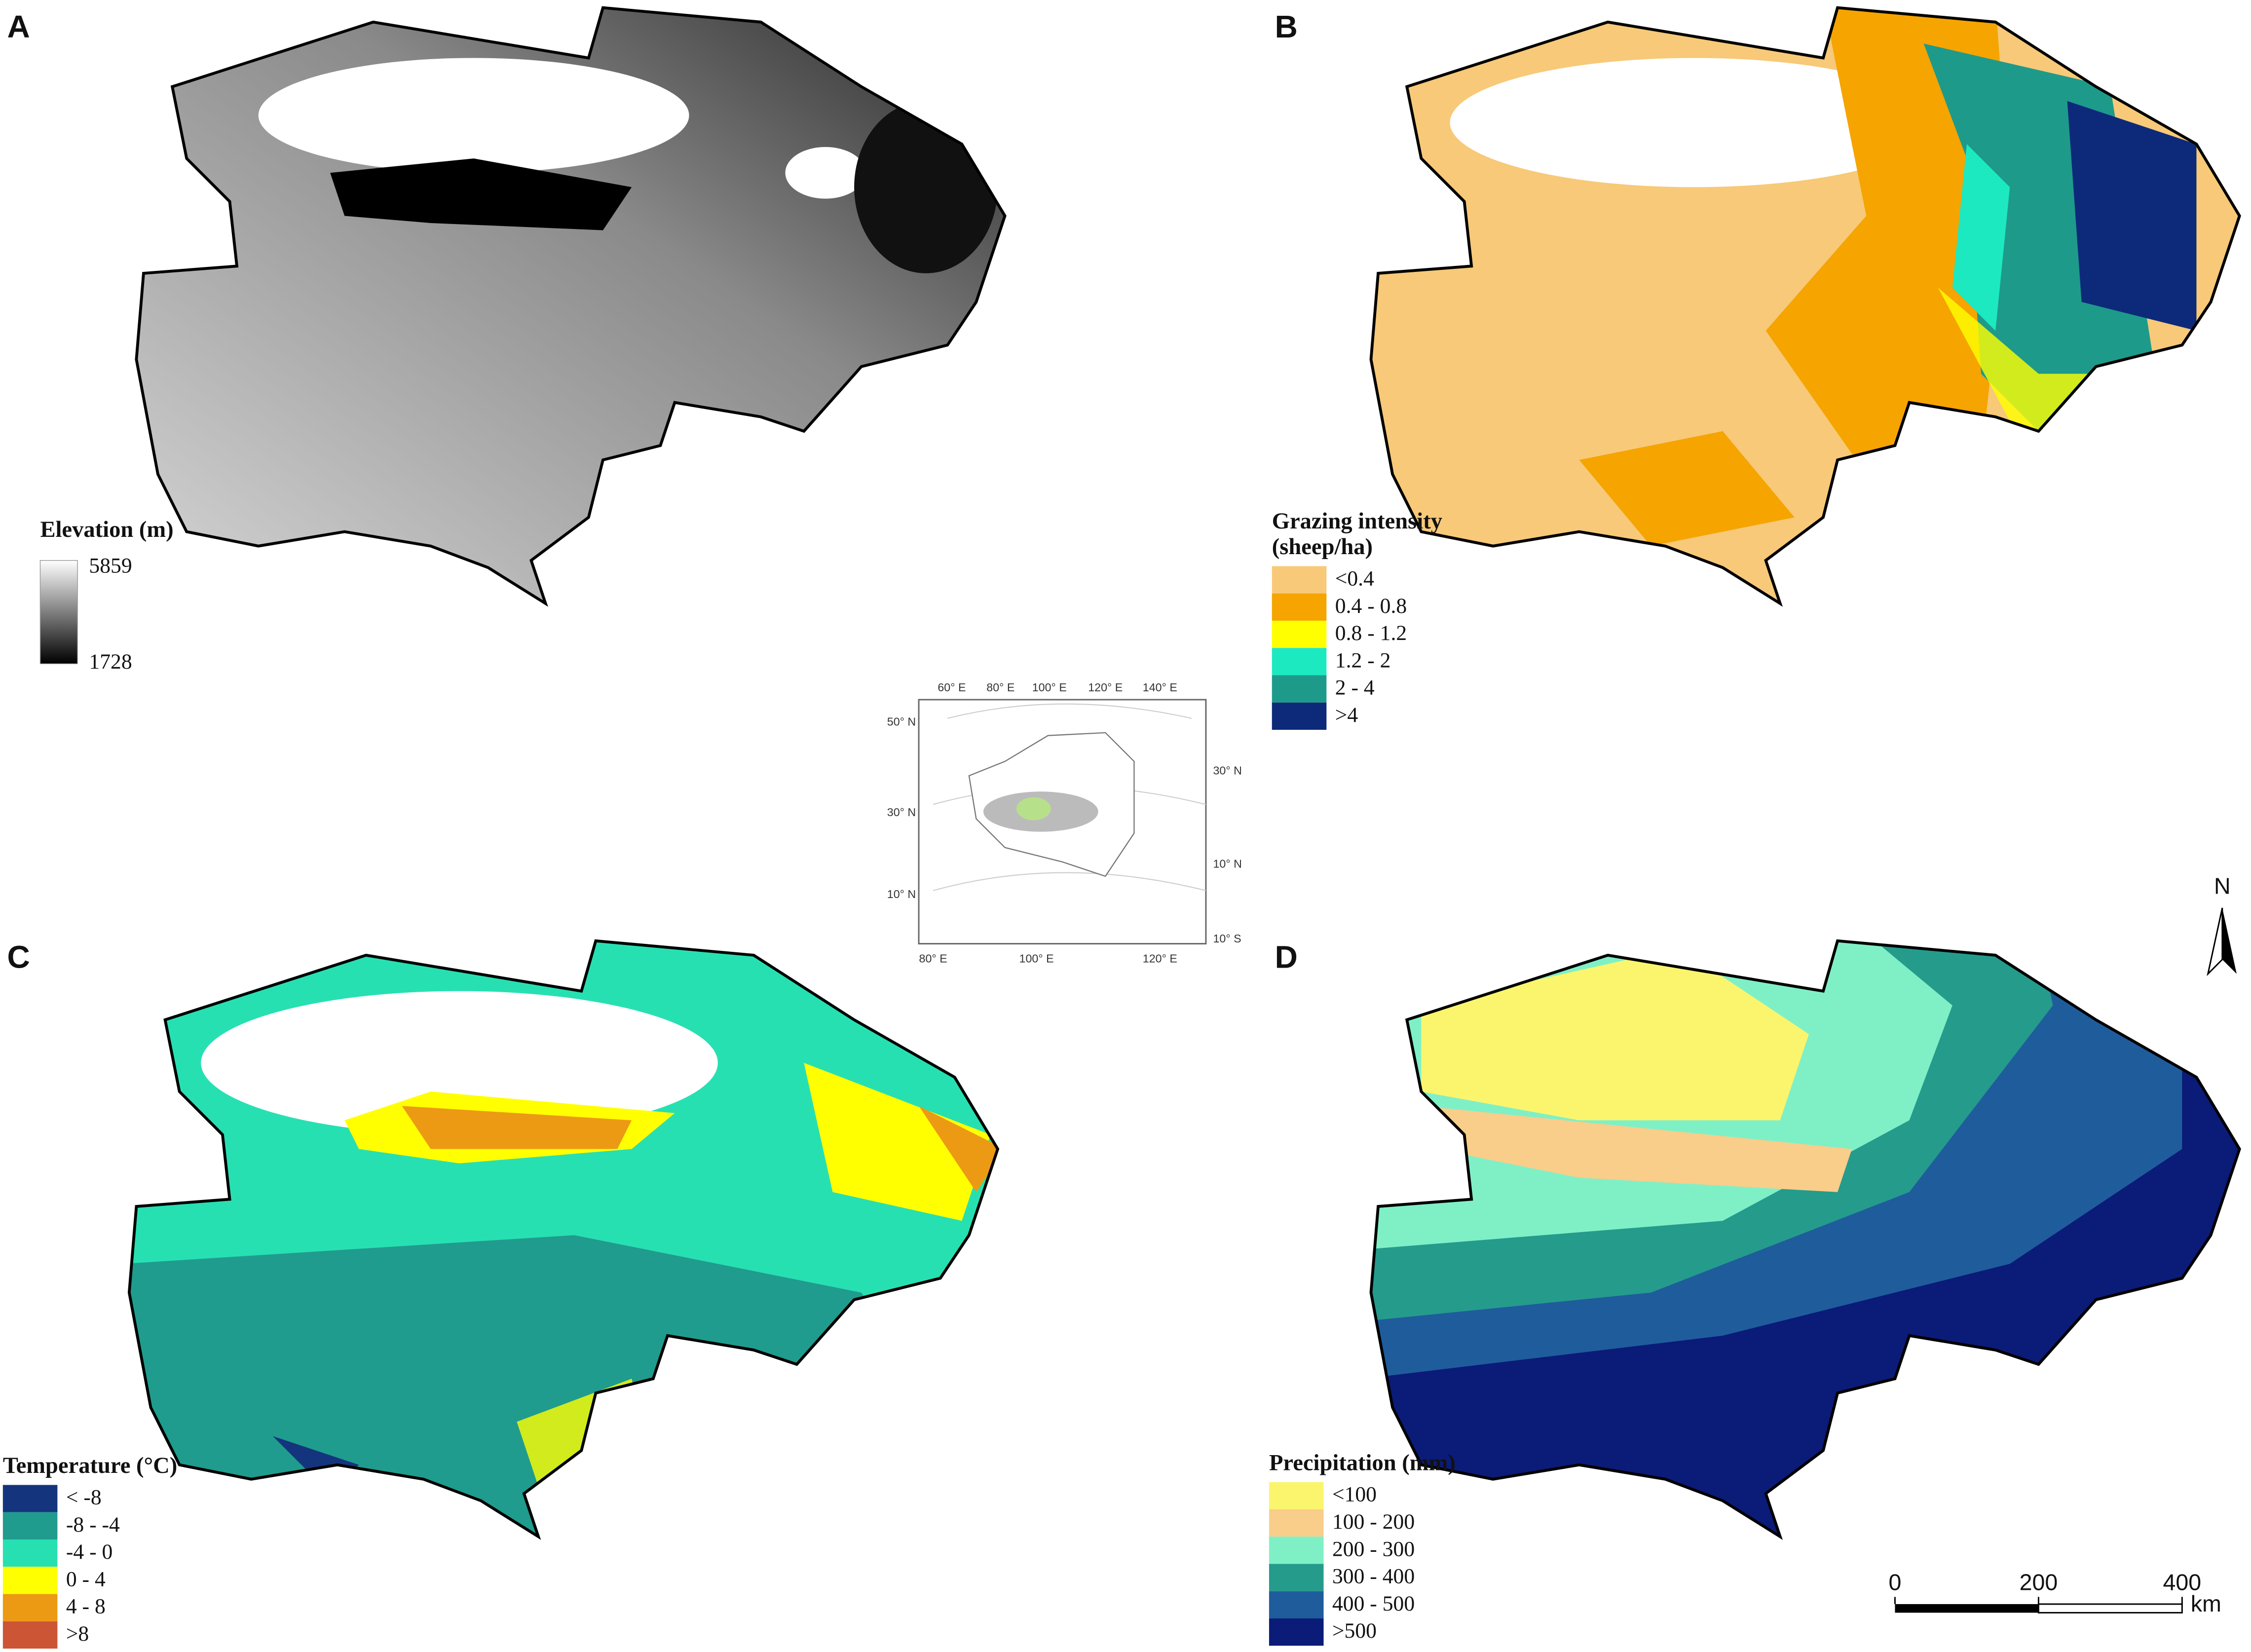  What do you see at coordinates (86, 1606) in the screenshot?
I see `legend-label: 4 - 8` at bounding box center [86, 1606].